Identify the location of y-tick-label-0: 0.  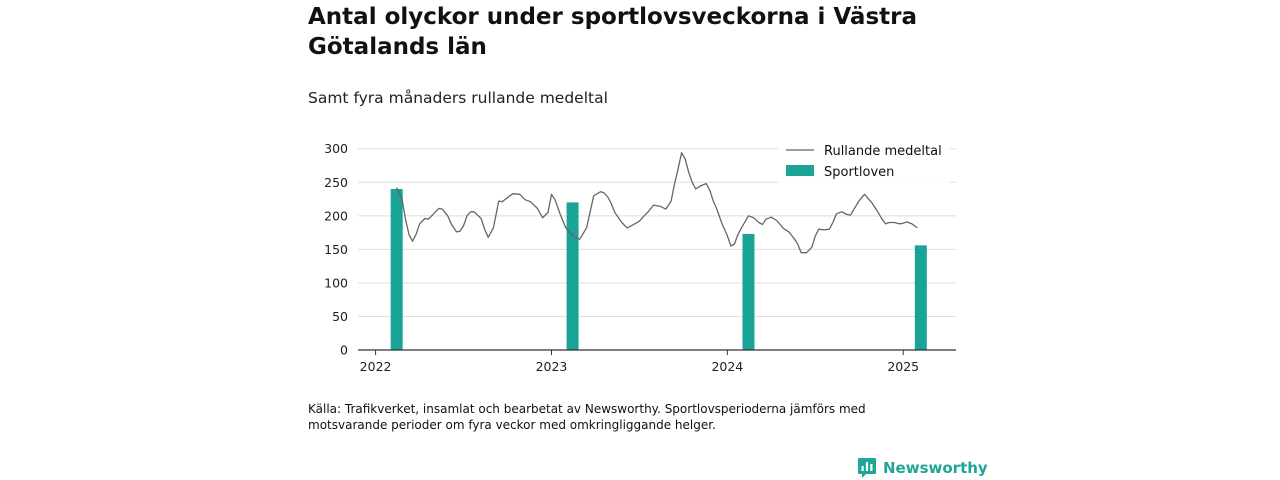
(344, 350).